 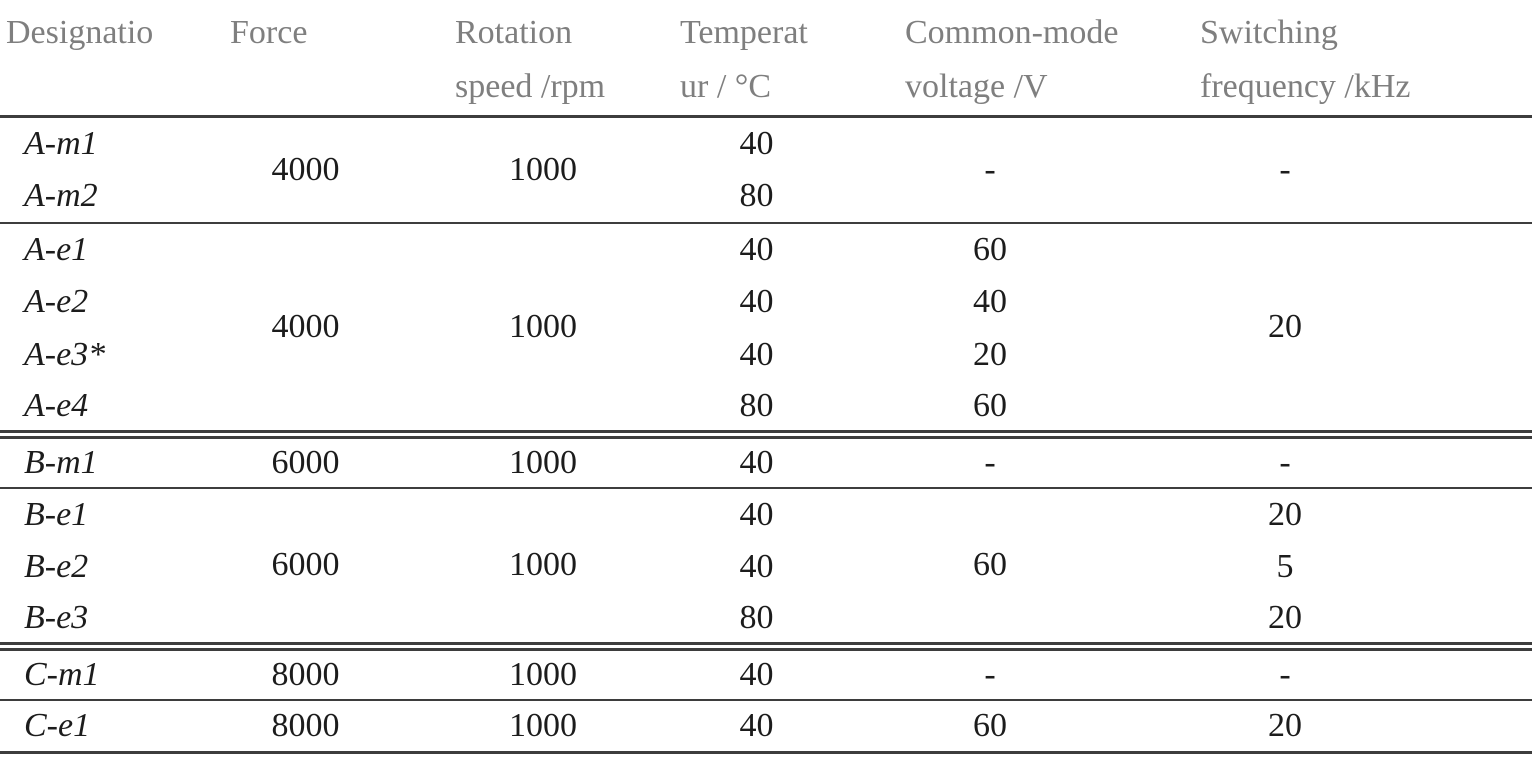 I want to click on table-row: A-e4 80 60, so click(x=766, y=408).